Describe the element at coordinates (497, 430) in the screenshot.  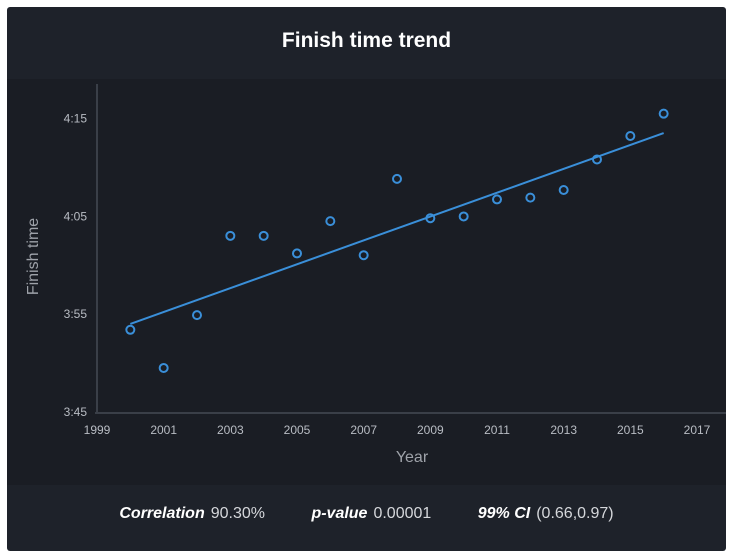
I see `x-tick-label: 2011` at that location.